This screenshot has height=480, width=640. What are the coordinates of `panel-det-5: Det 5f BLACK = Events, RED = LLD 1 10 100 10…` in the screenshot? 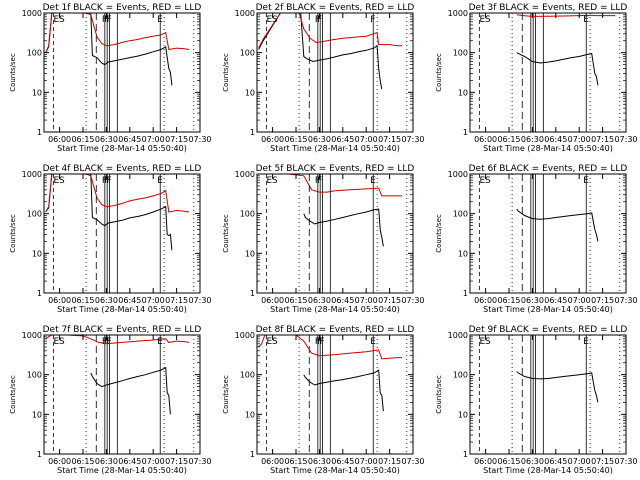 It's located at (323, 239).